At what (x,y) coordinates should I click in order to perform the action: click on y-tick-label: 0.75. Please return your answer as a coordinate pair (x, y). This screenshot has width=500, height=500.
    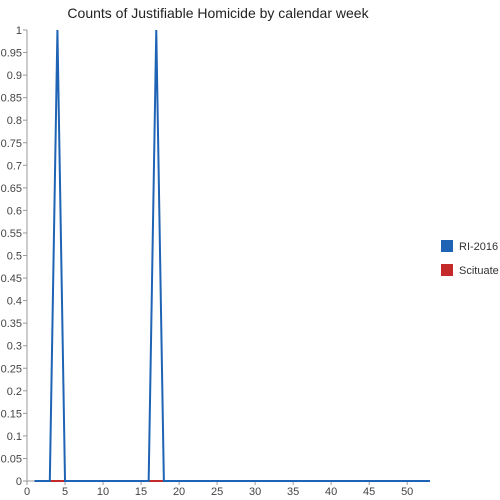
    Looking at the image, I should click on (11, 144).